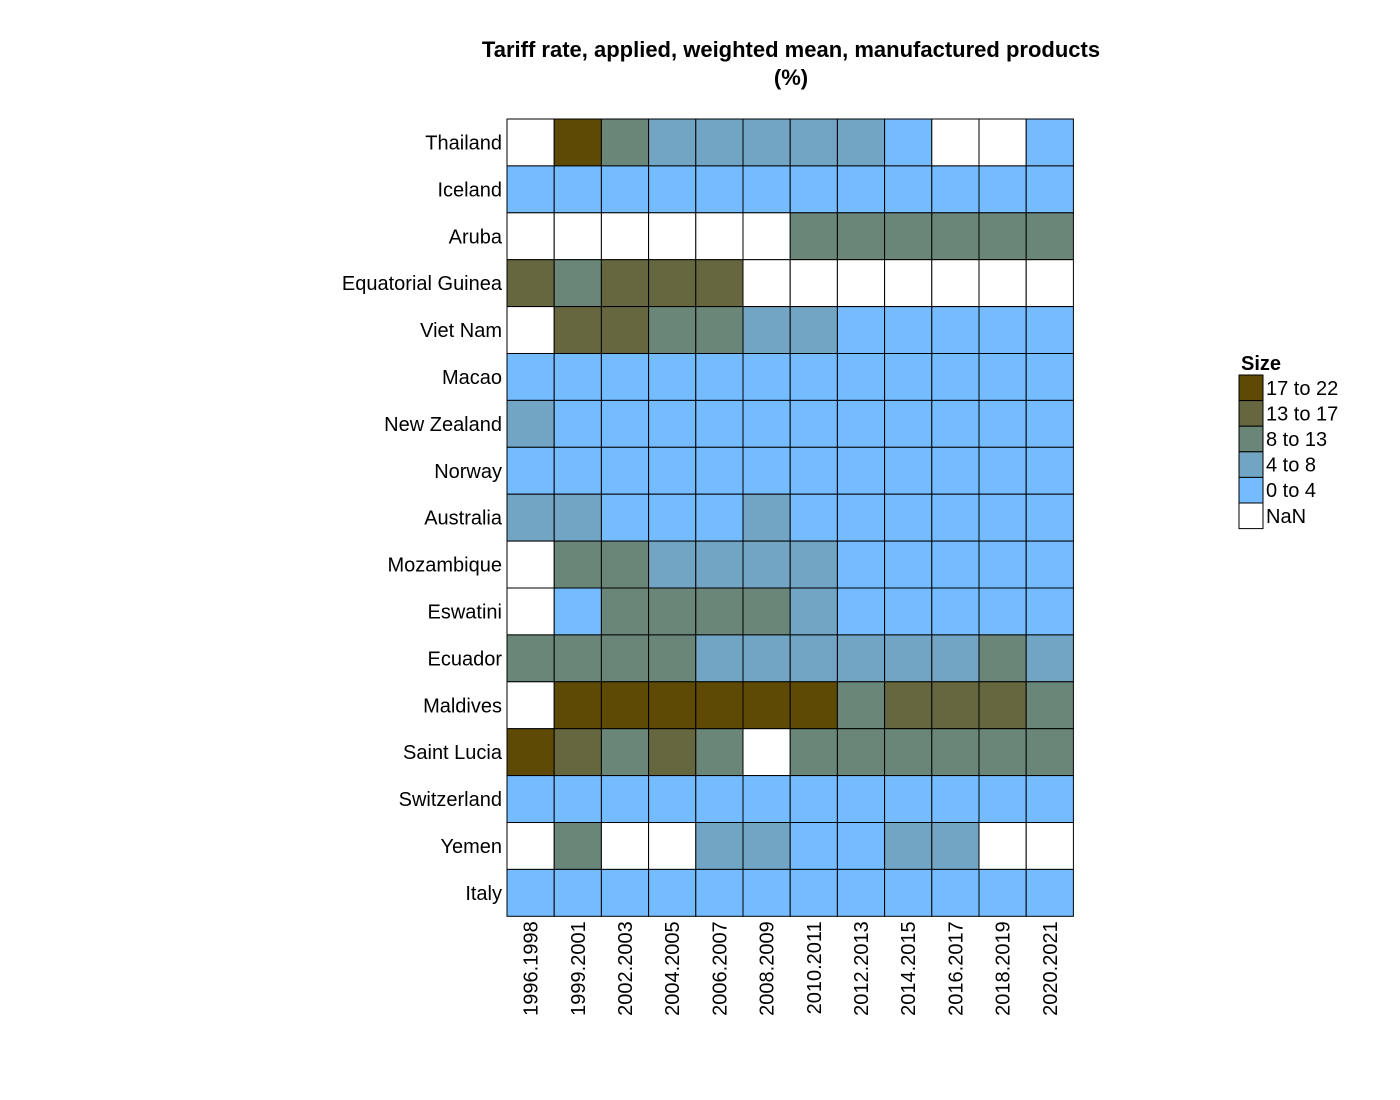 This screenshot has width=1400, height=1100. Describe the element at coordinates (468, 472) in the screenshot. I see `row-label: Norway` at that location.